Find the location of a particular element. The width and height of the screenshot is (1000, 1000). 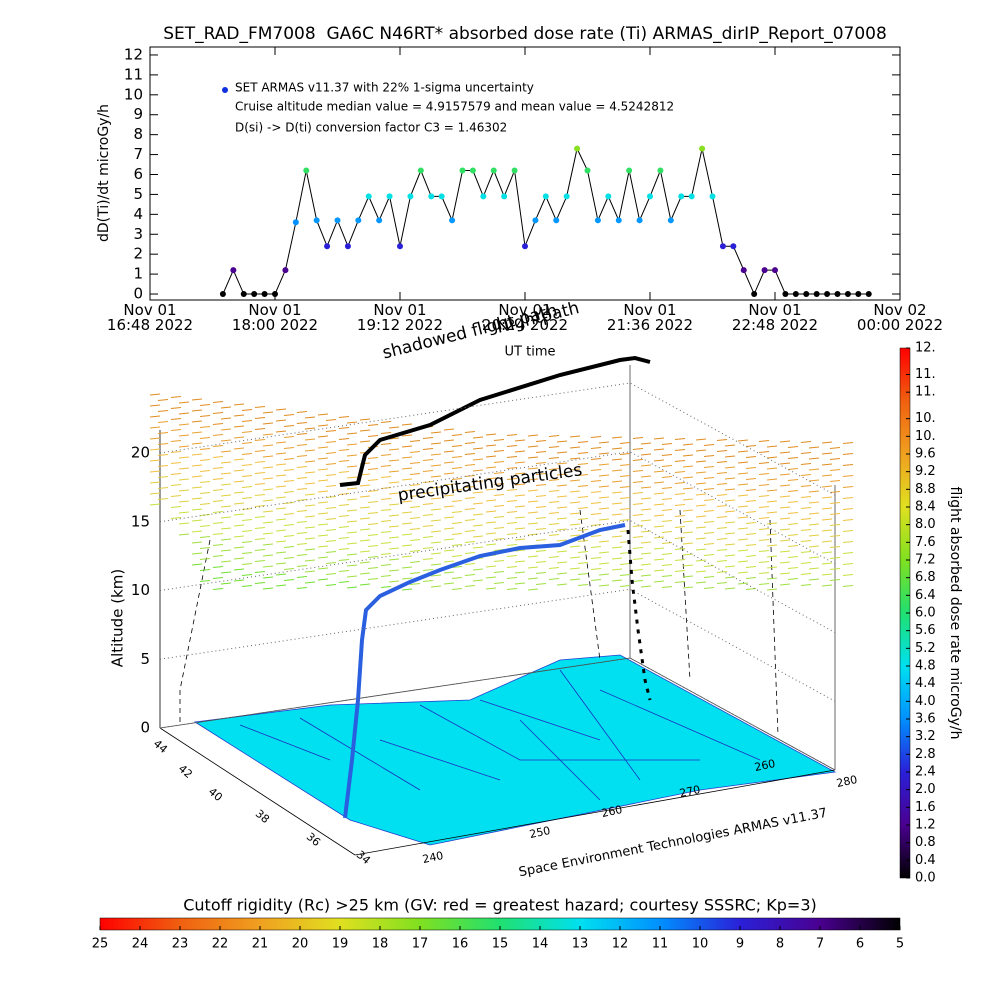

lat-axis is located at coordinates (257, 791).